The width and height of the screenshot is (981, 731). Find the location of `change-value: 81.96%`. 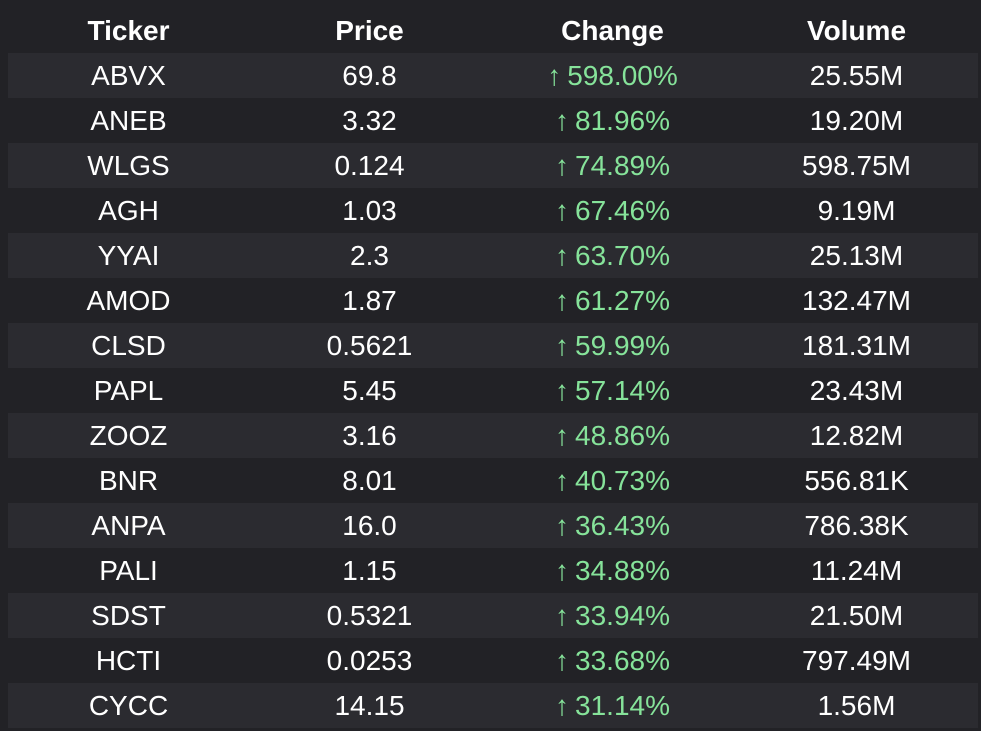

change-value: 81.96% is located at coordinates (622, 120).